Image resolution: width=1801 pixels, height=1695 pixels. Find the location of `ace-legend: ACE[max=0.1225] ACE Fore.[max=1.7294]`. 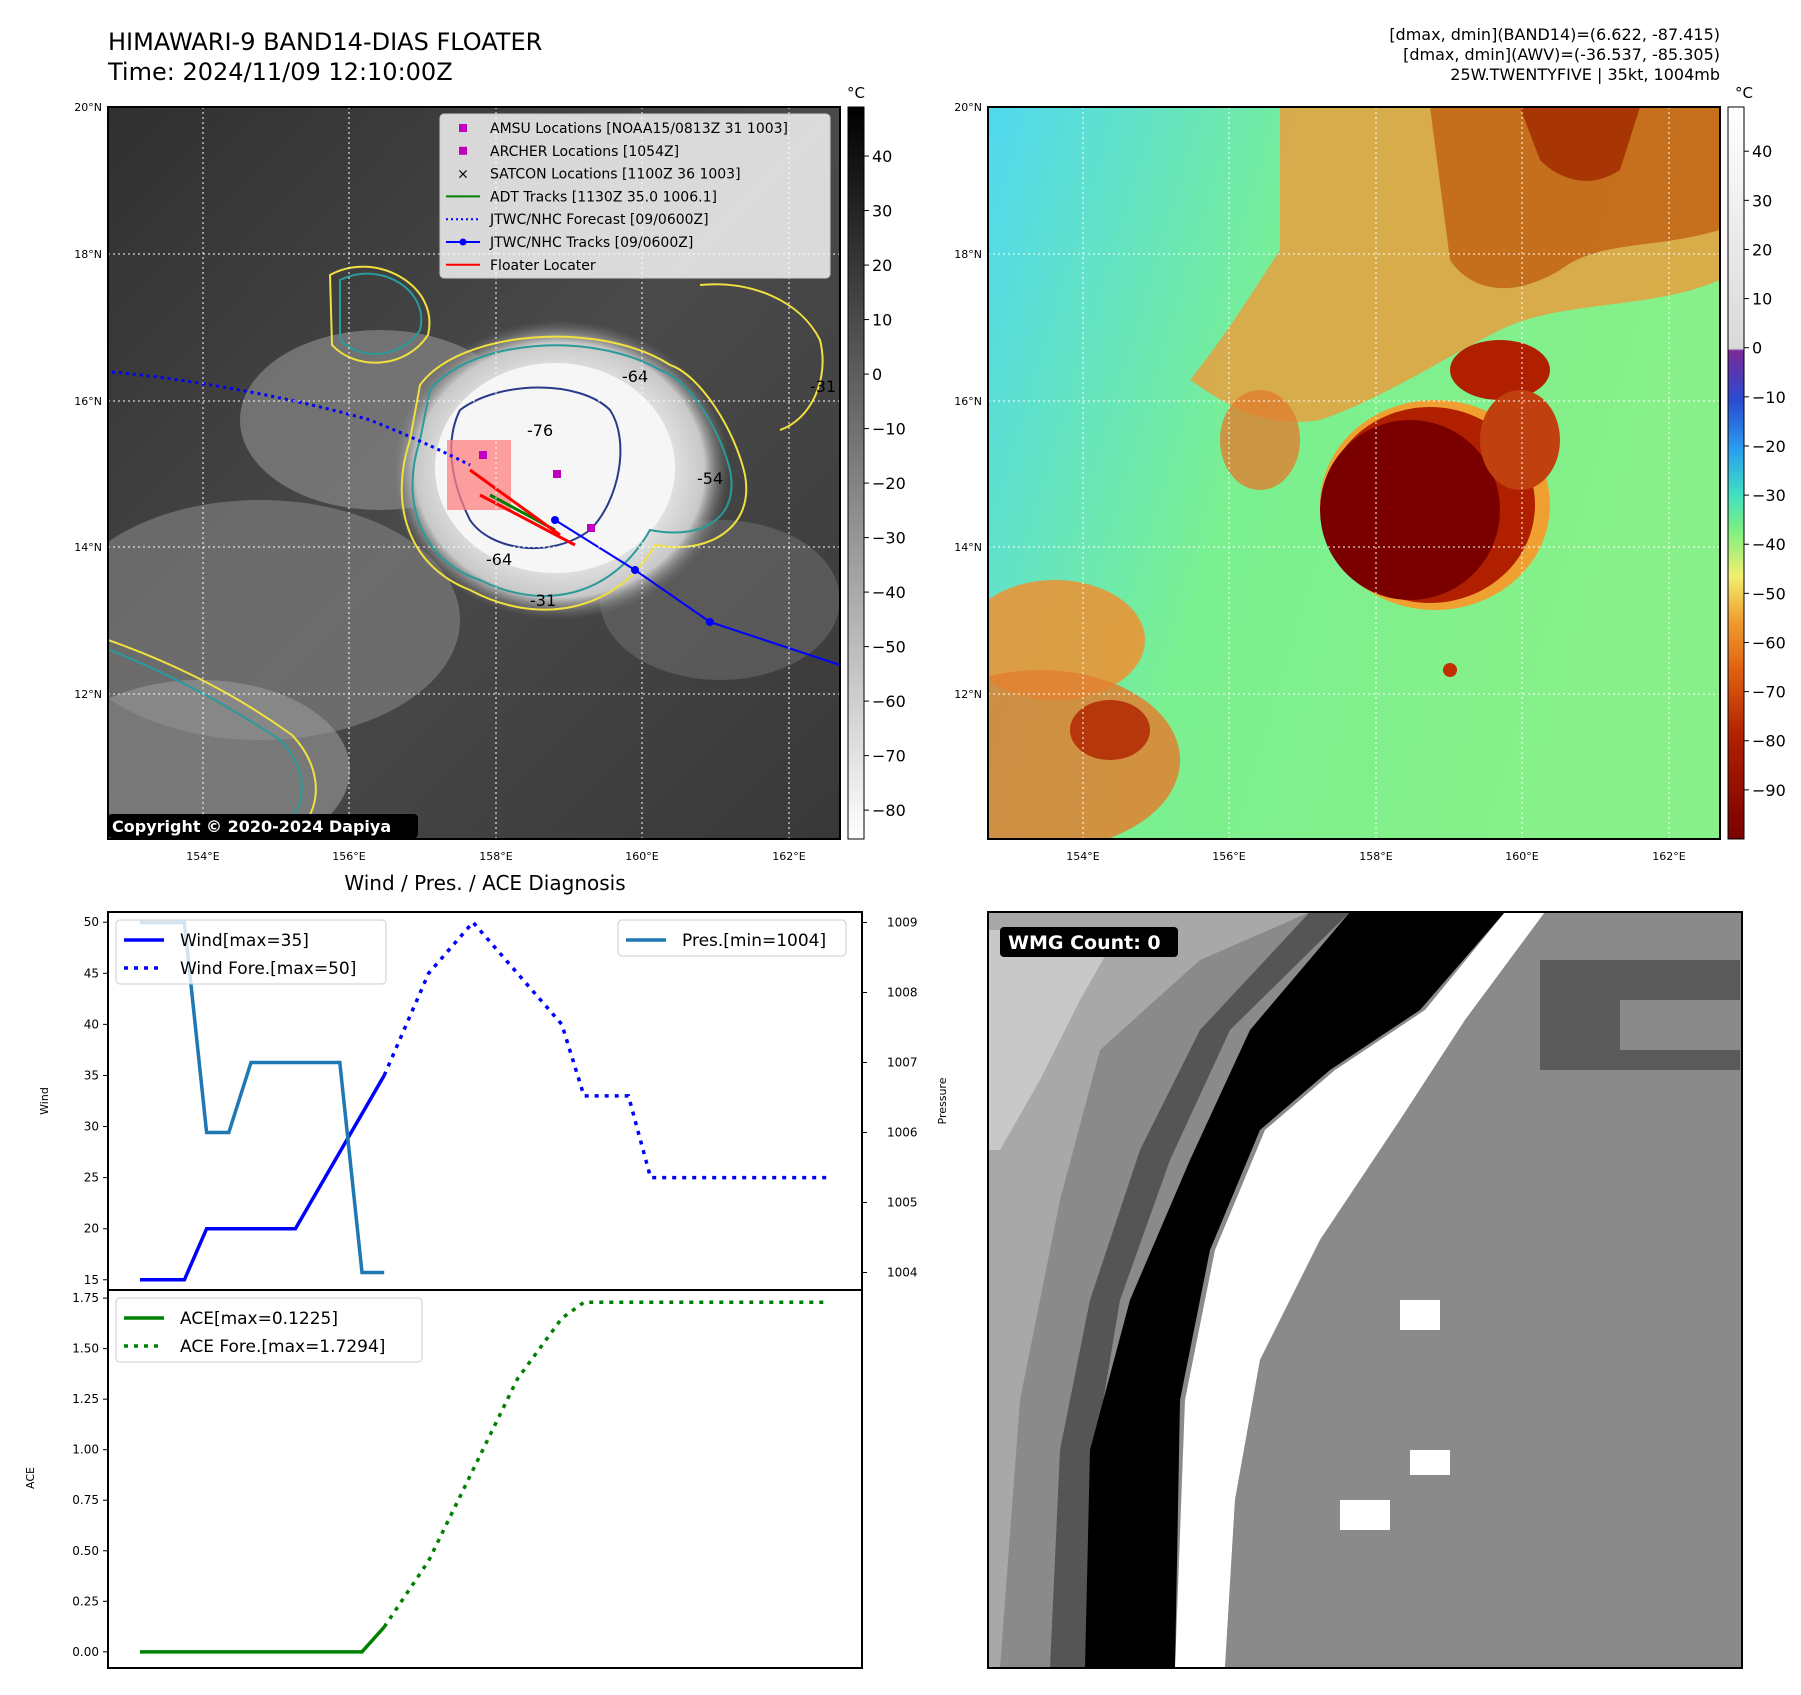

ace-legend: ACE[max=0.1225] ACE Fore.[max=1.7294] is located at coordinates (269, 1330).